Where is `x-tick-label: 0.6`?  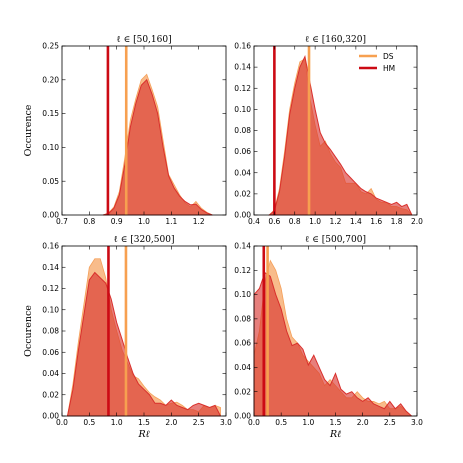 x-tick-label: 0.6 is located at coordinates (274, 221).